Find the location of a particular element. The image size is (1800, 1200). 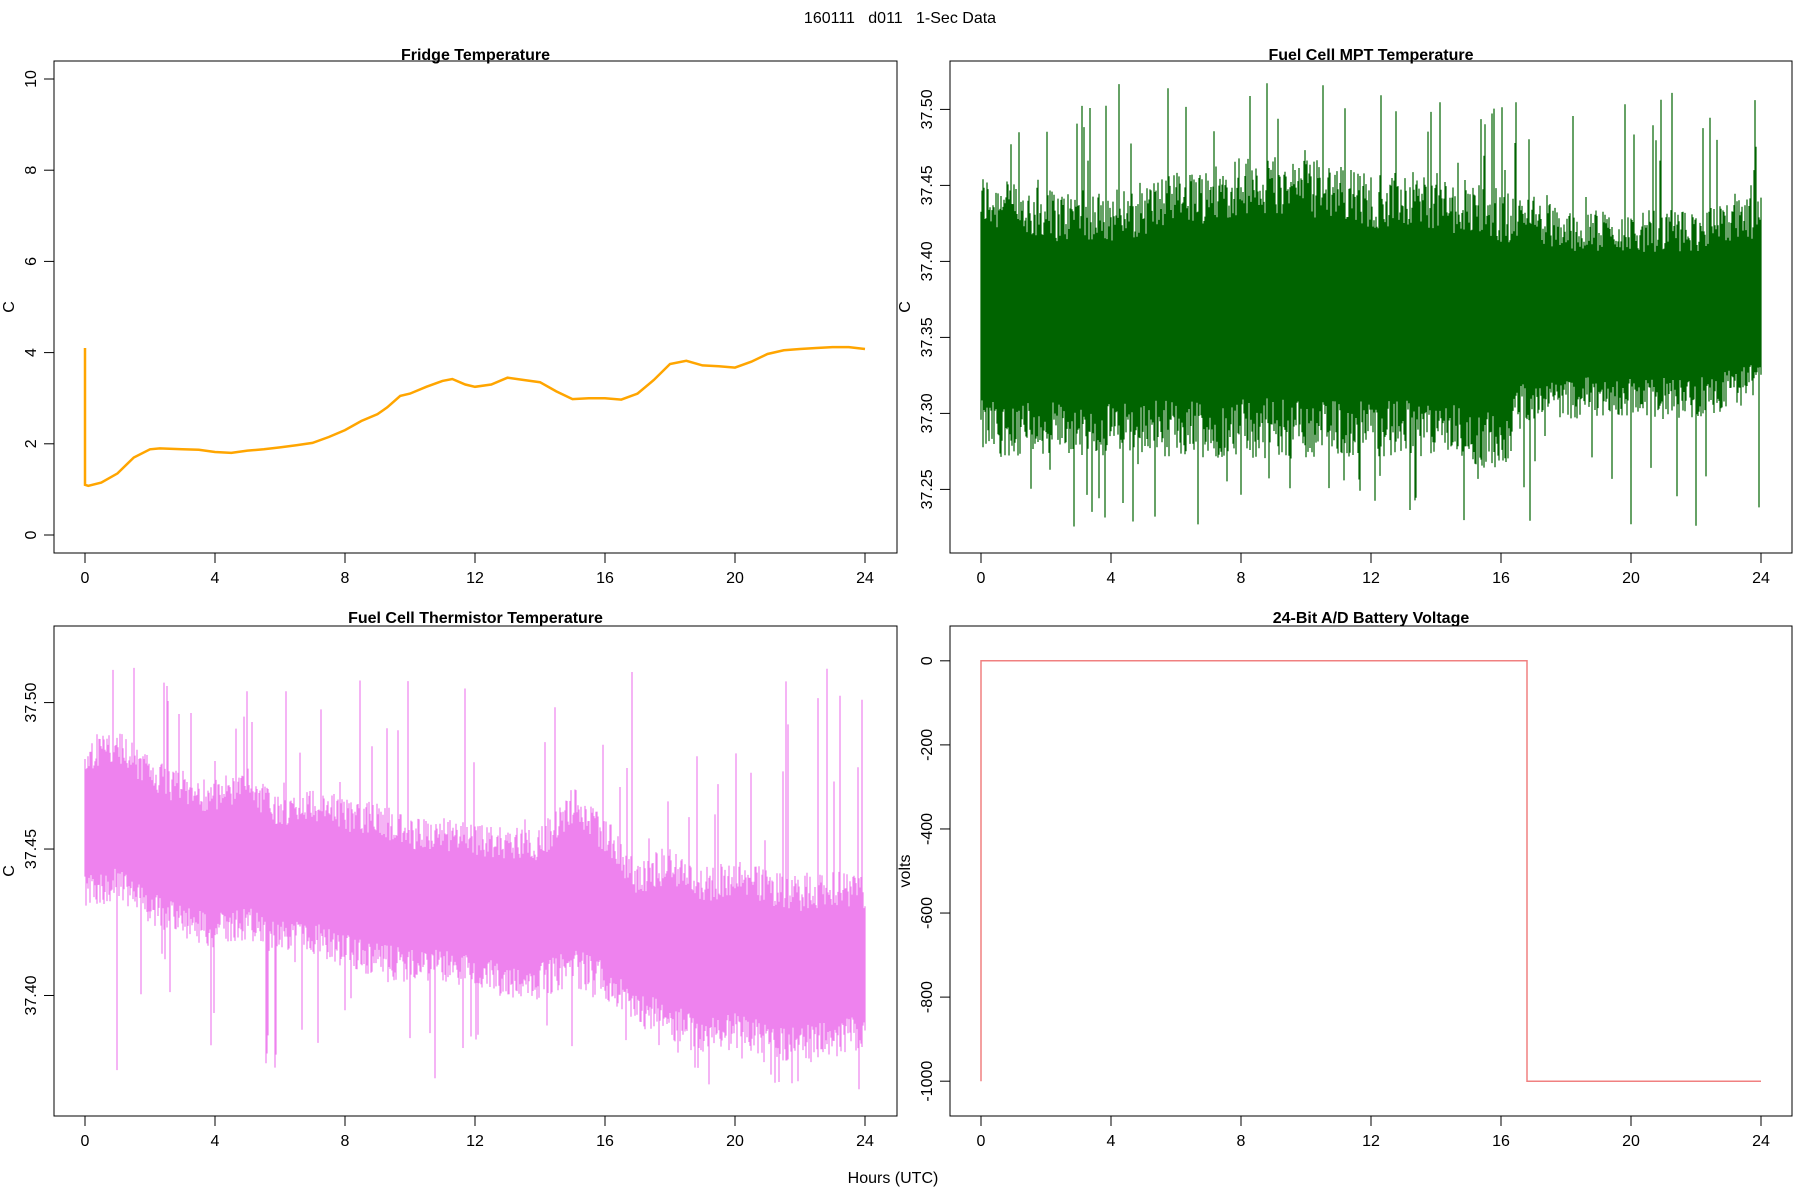

y-tick-label: 37.25 is located at coordinates (927, 489).